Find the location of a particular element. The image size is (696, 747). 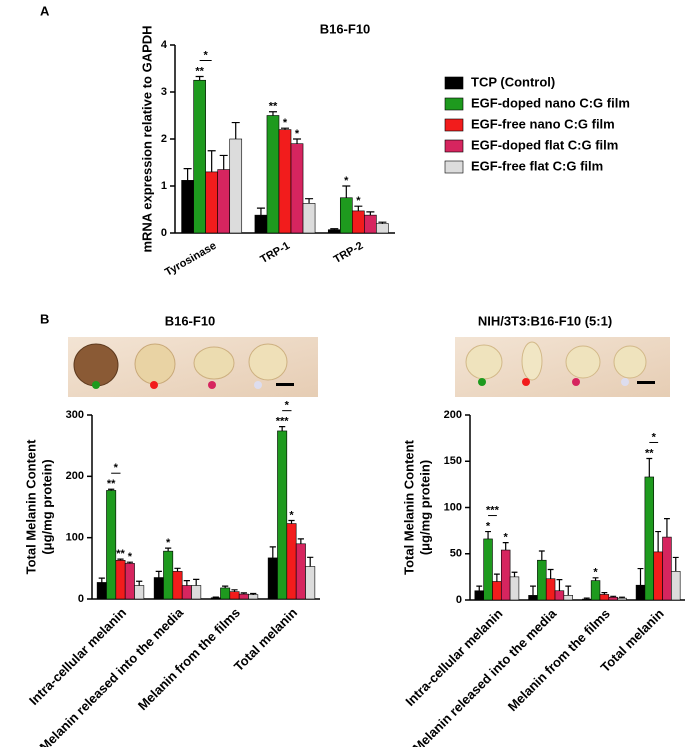

legend-label: TCP (Control) is located at coordinates (513, 81).